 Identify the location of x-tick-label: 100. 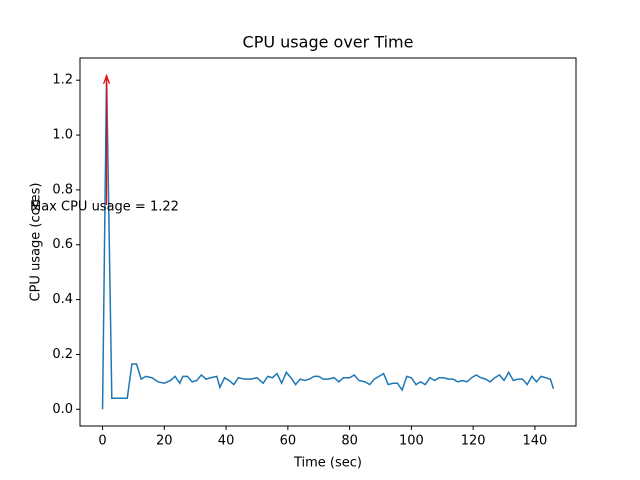
(411, 441).